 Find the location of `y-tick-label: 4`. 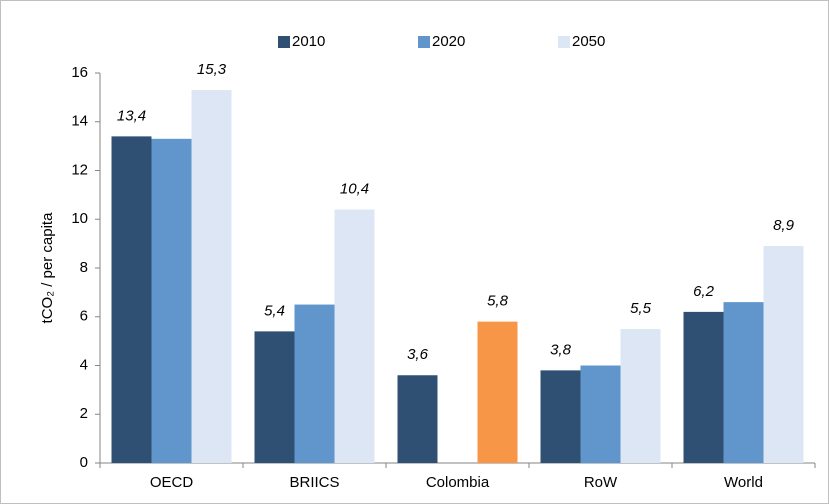

y-tick-label: 4 is located at coordinates (84, 364).